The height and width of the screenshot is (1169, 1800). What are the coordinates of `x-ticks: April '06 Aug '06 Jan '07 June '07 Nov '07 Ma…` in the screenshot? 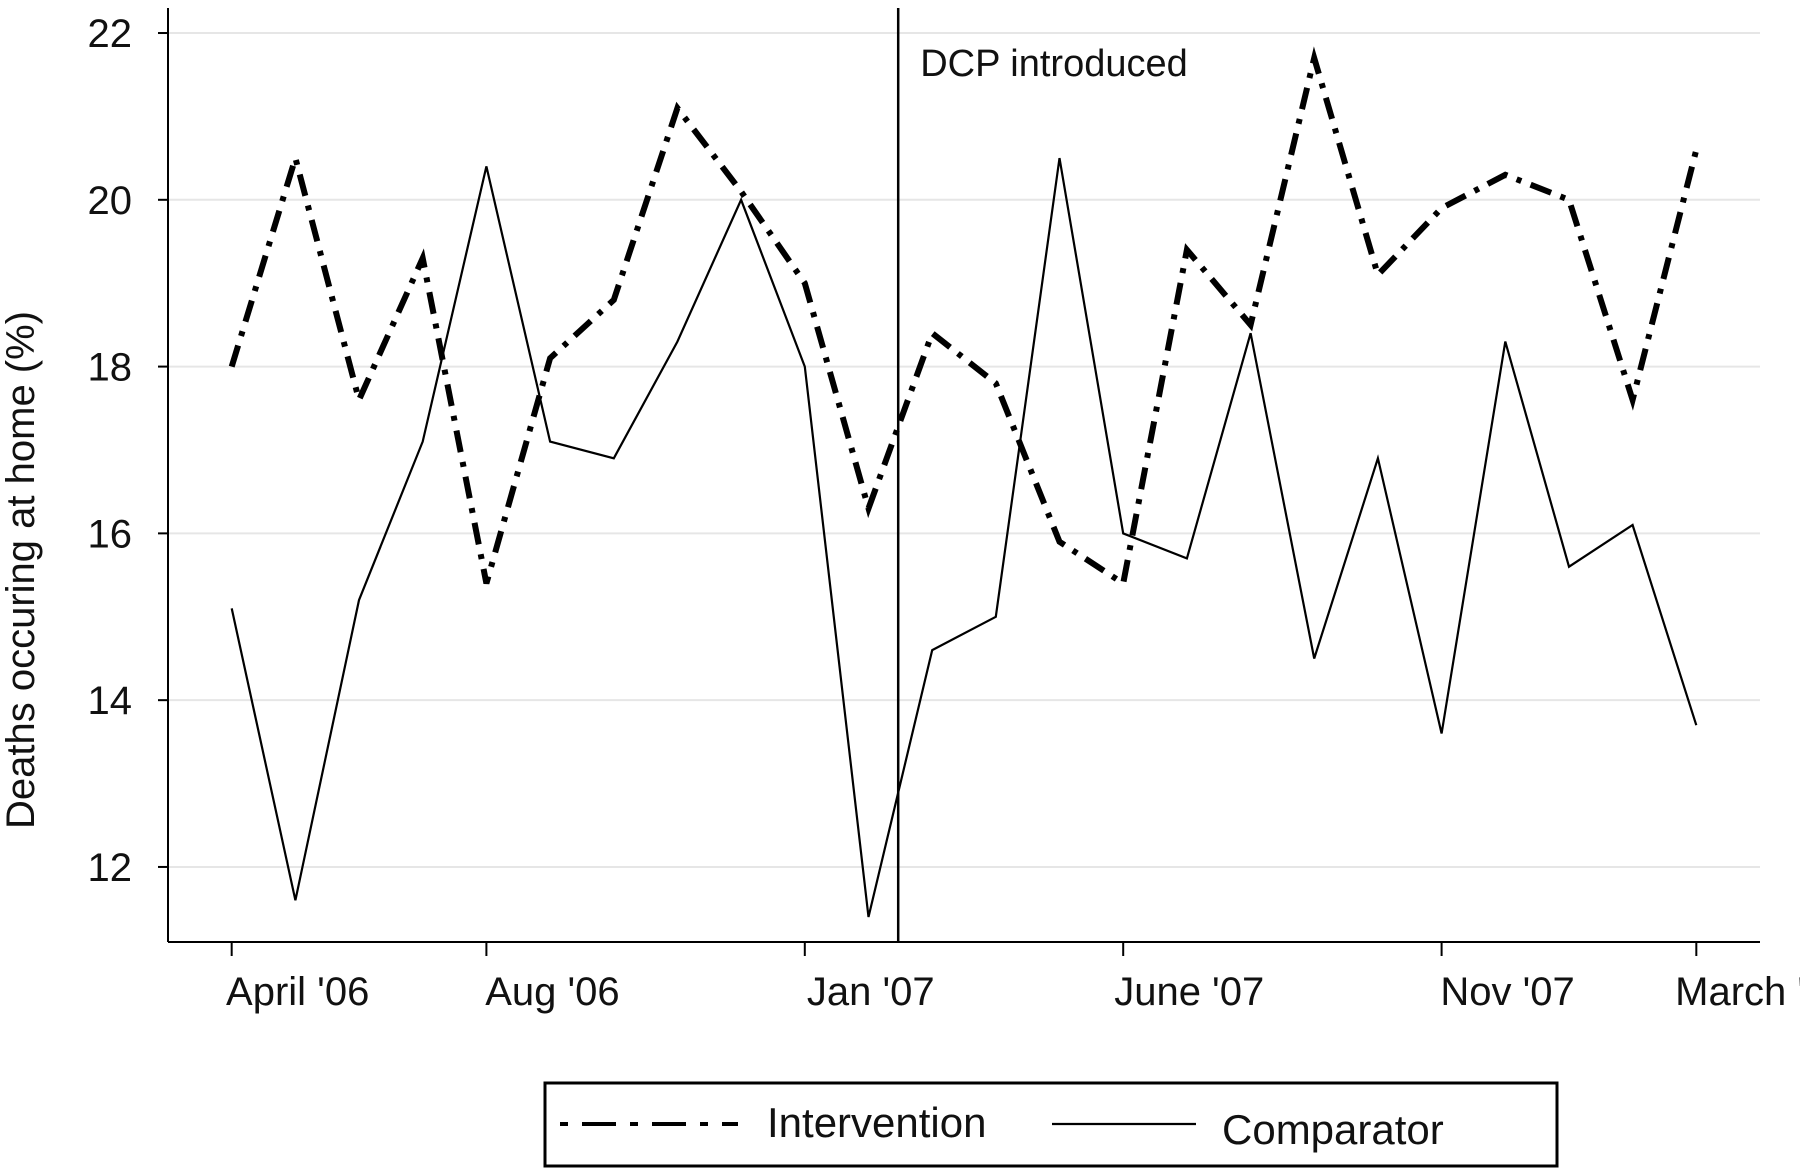 It's located at (1013, 978).